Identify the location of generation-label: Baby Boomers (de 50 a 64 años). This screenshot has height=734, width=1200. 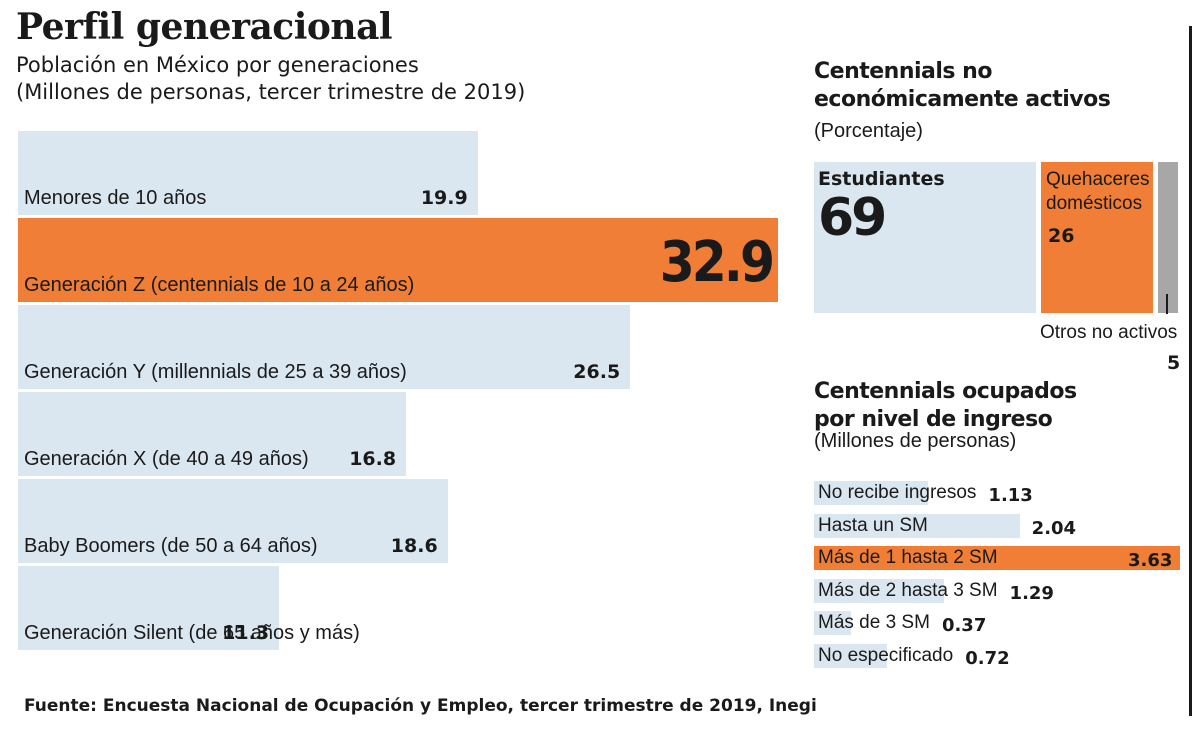
(171, 546).